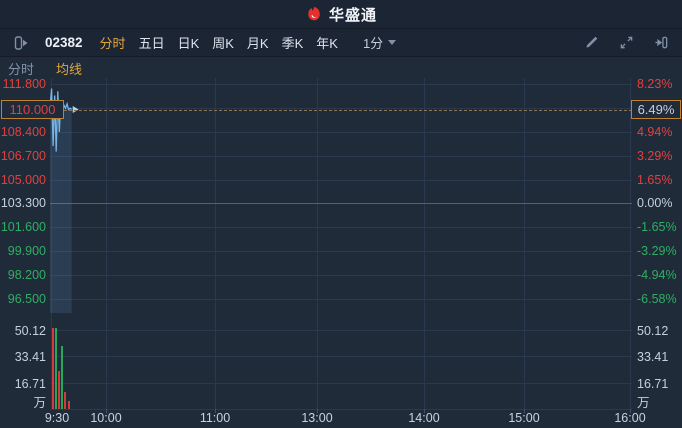 The image size is (682, 428). What do you see at coordinates (188, 43) in the screenshot?
I see `tab-day-k: 日K` at bounding box center [188, 43].